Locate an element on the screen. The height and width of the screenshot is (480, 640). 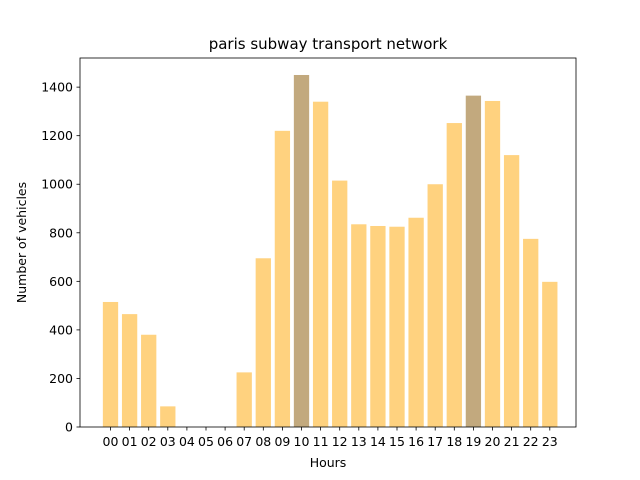
x-tick-label-16: 16 is located at coordinates (416, 441).